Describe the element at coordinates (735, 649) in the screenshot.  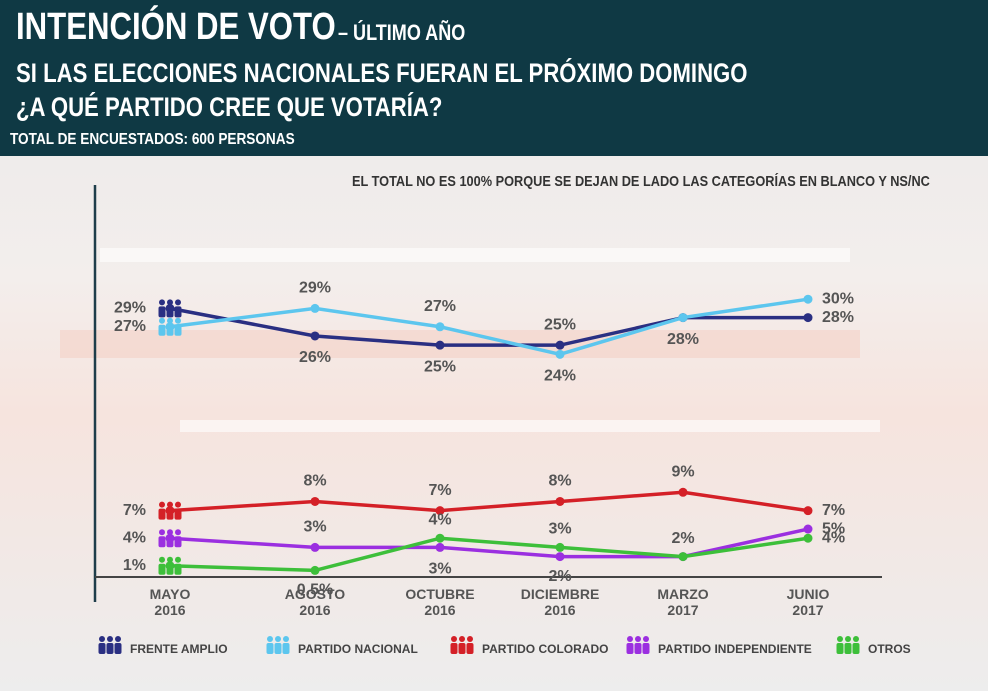
I see `legend-label: PARTIDO INDEPENDIENTE` at that location.